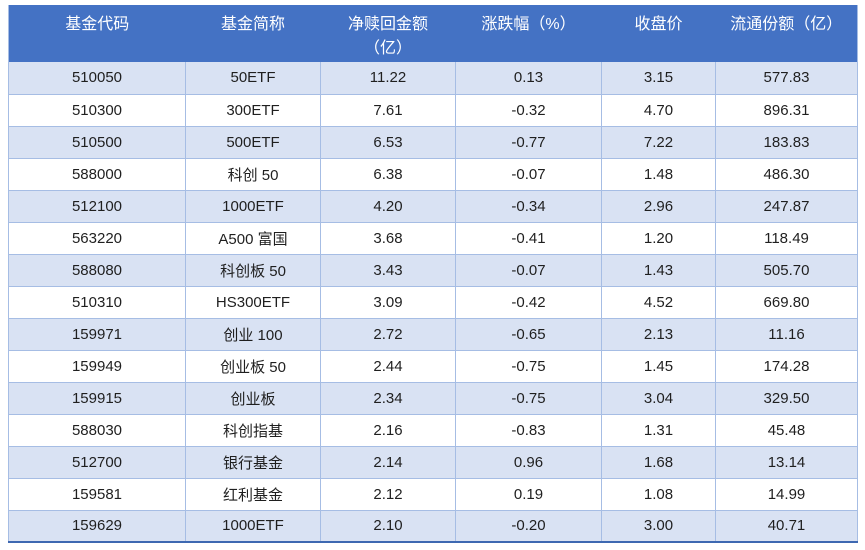 The height and width of the screenshot is (550, 865). Describe the element at coordinates (97, 494) in the screenshot. I see `table-cell: 159581` at that location.